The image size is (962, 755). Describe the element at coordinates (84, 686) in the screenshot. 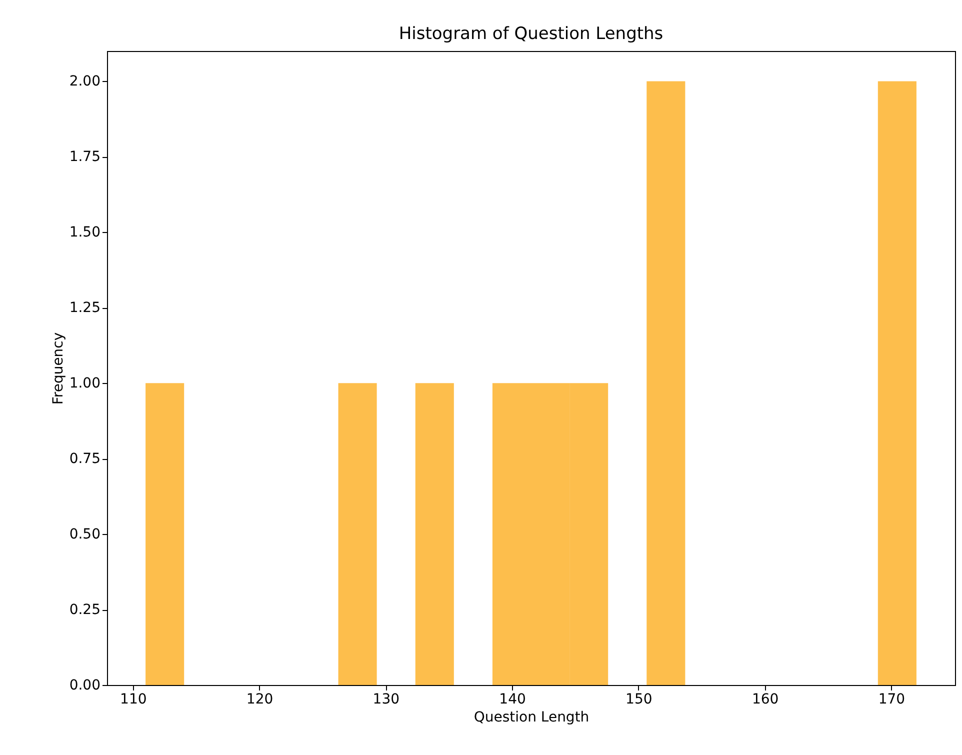

I see `y-tick-label: 0.00` at that location.